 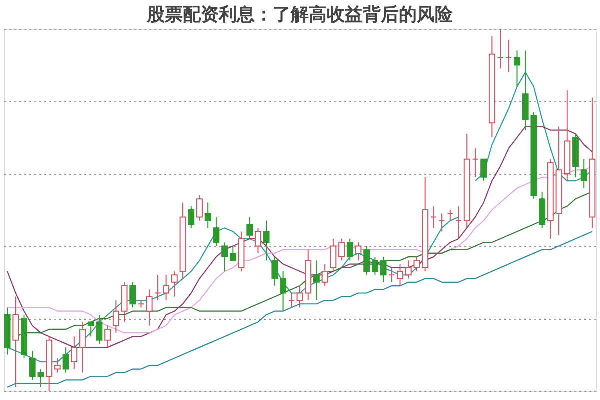 I want to click on chart-title: 股票配资利息：了解高收益背后的风险, so click(x=300, y=15).